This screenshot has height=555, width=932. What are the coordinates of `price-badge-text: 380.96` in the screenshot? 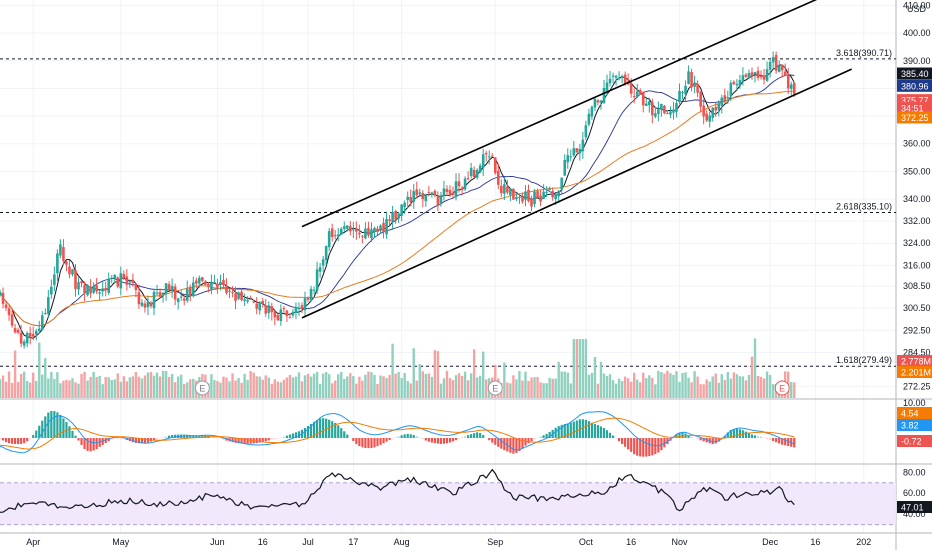 It's located at (915, 86).